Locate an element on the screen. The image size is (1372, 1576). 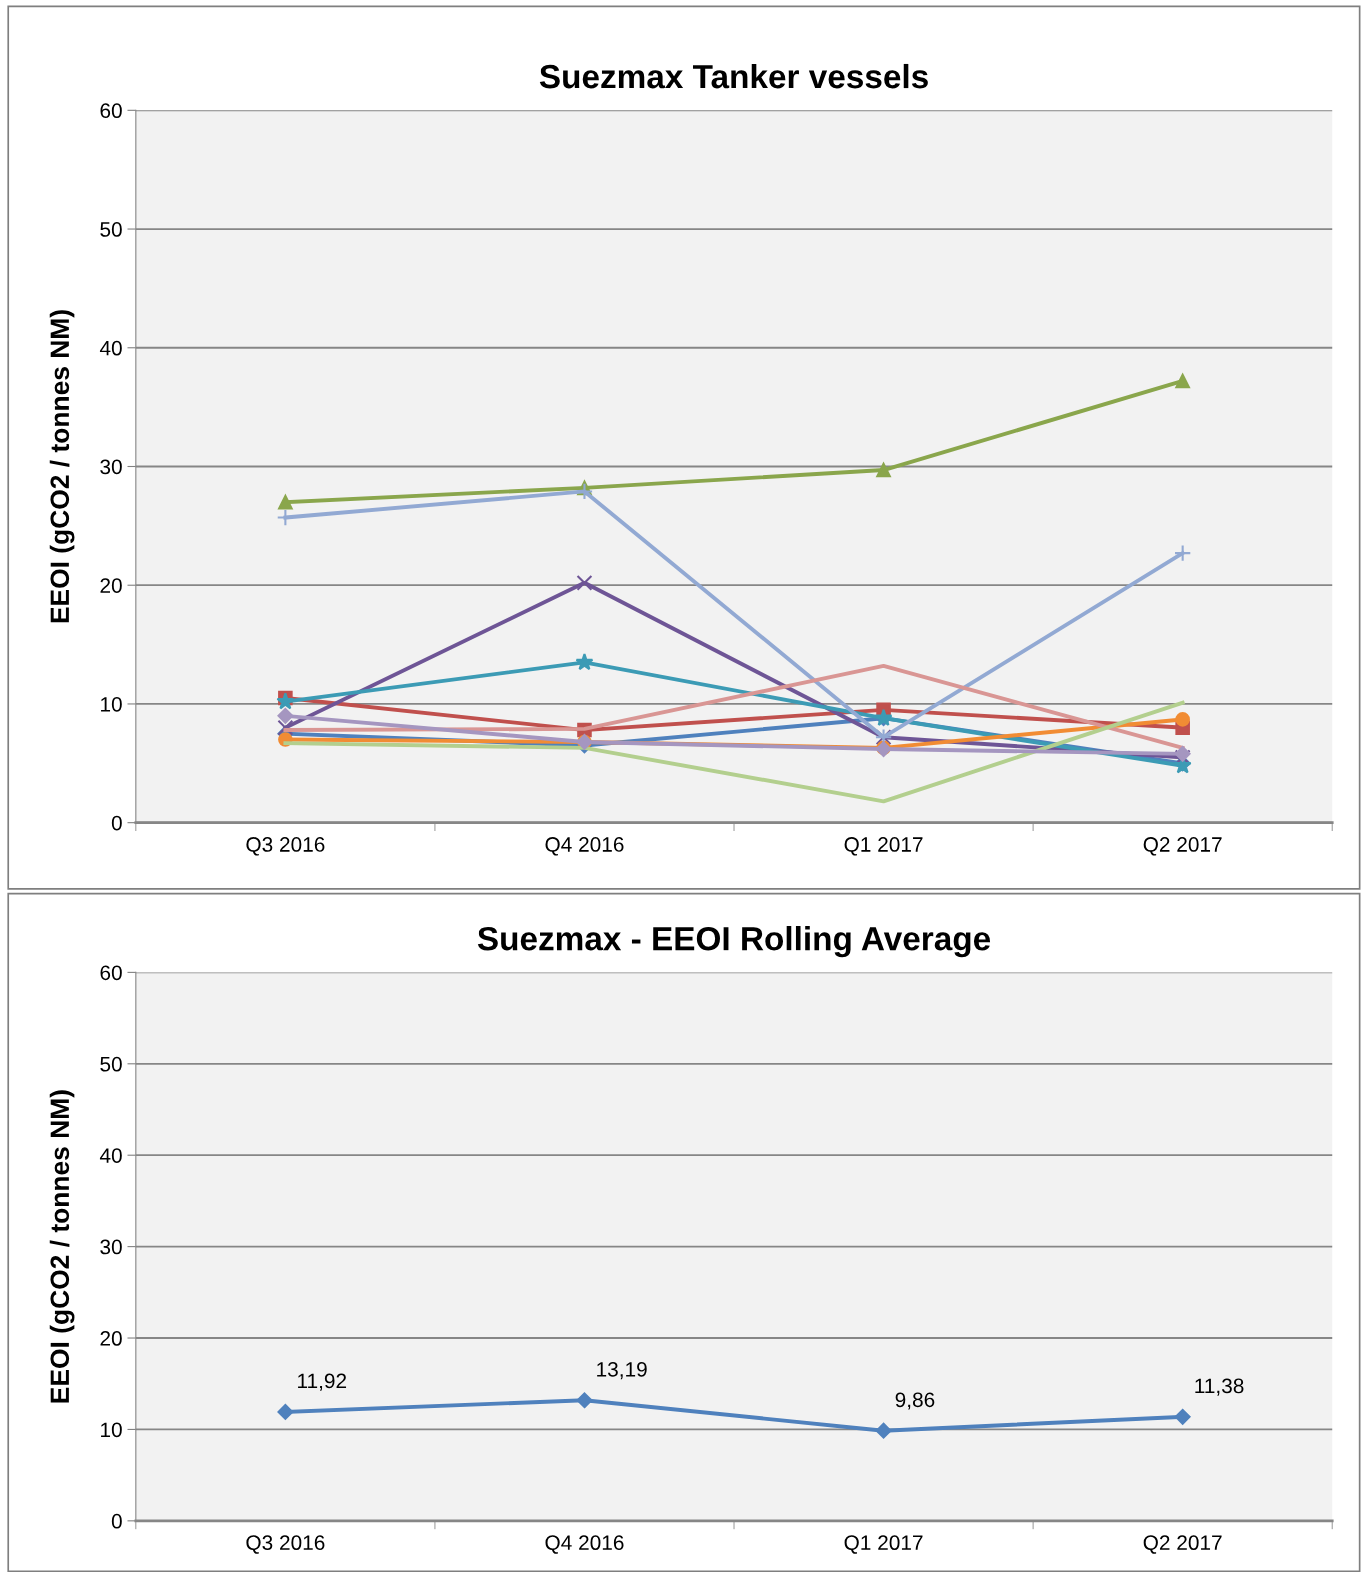
data-label: 11,92 is located at coordinates (322, 1382).